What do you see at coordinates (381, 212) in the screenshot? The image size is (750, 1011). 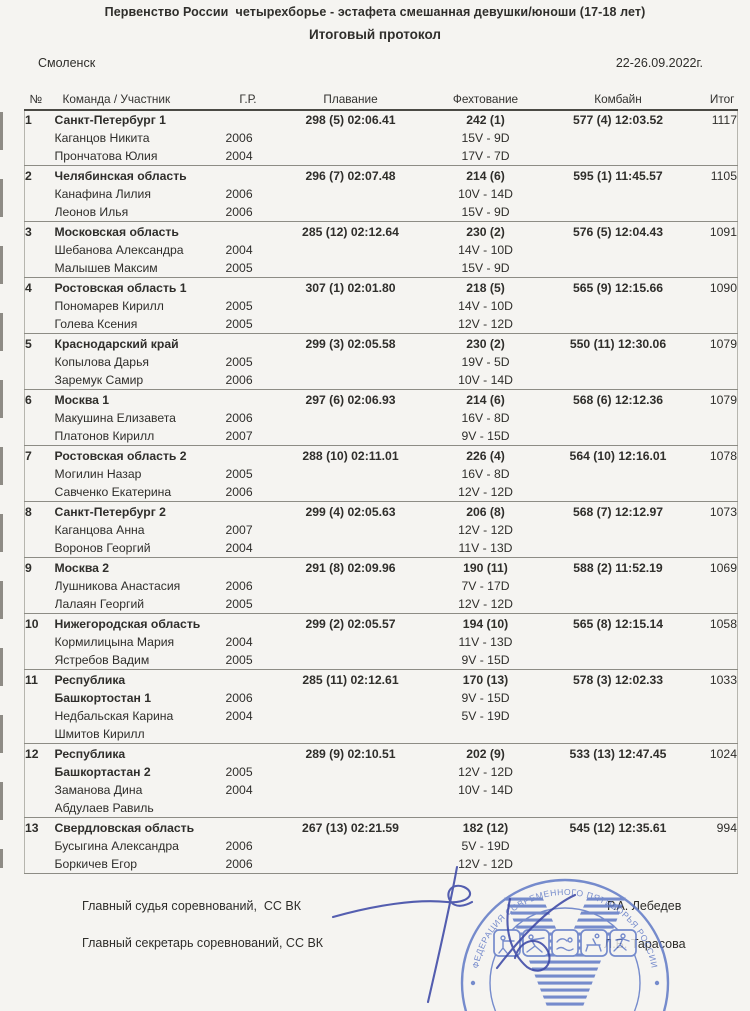 I see `member-row: Леонов Илья 2006 15V - 9D` at bounding box center [381, 212].